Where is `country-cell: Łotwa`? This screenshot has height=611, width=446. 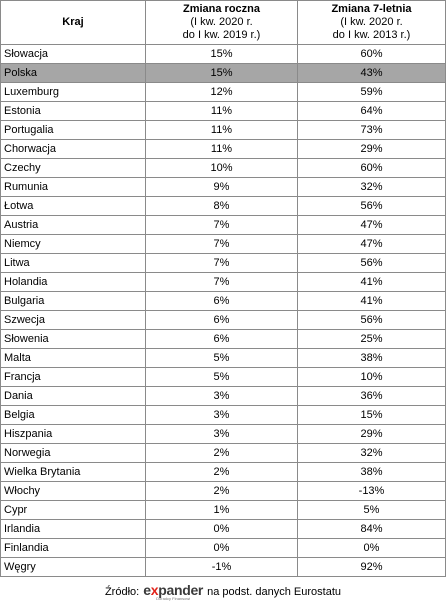
country-cell: Łotwa is located at coordinates (73, 206).